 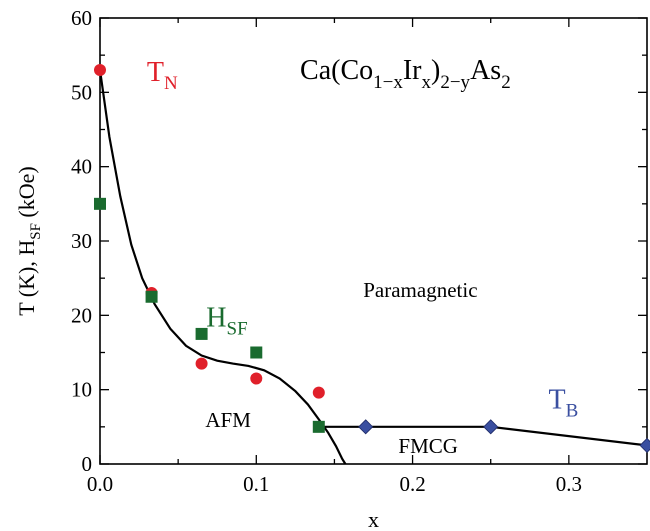 I want to click on series-label-t-n: TN, so click(x=162, y=75).